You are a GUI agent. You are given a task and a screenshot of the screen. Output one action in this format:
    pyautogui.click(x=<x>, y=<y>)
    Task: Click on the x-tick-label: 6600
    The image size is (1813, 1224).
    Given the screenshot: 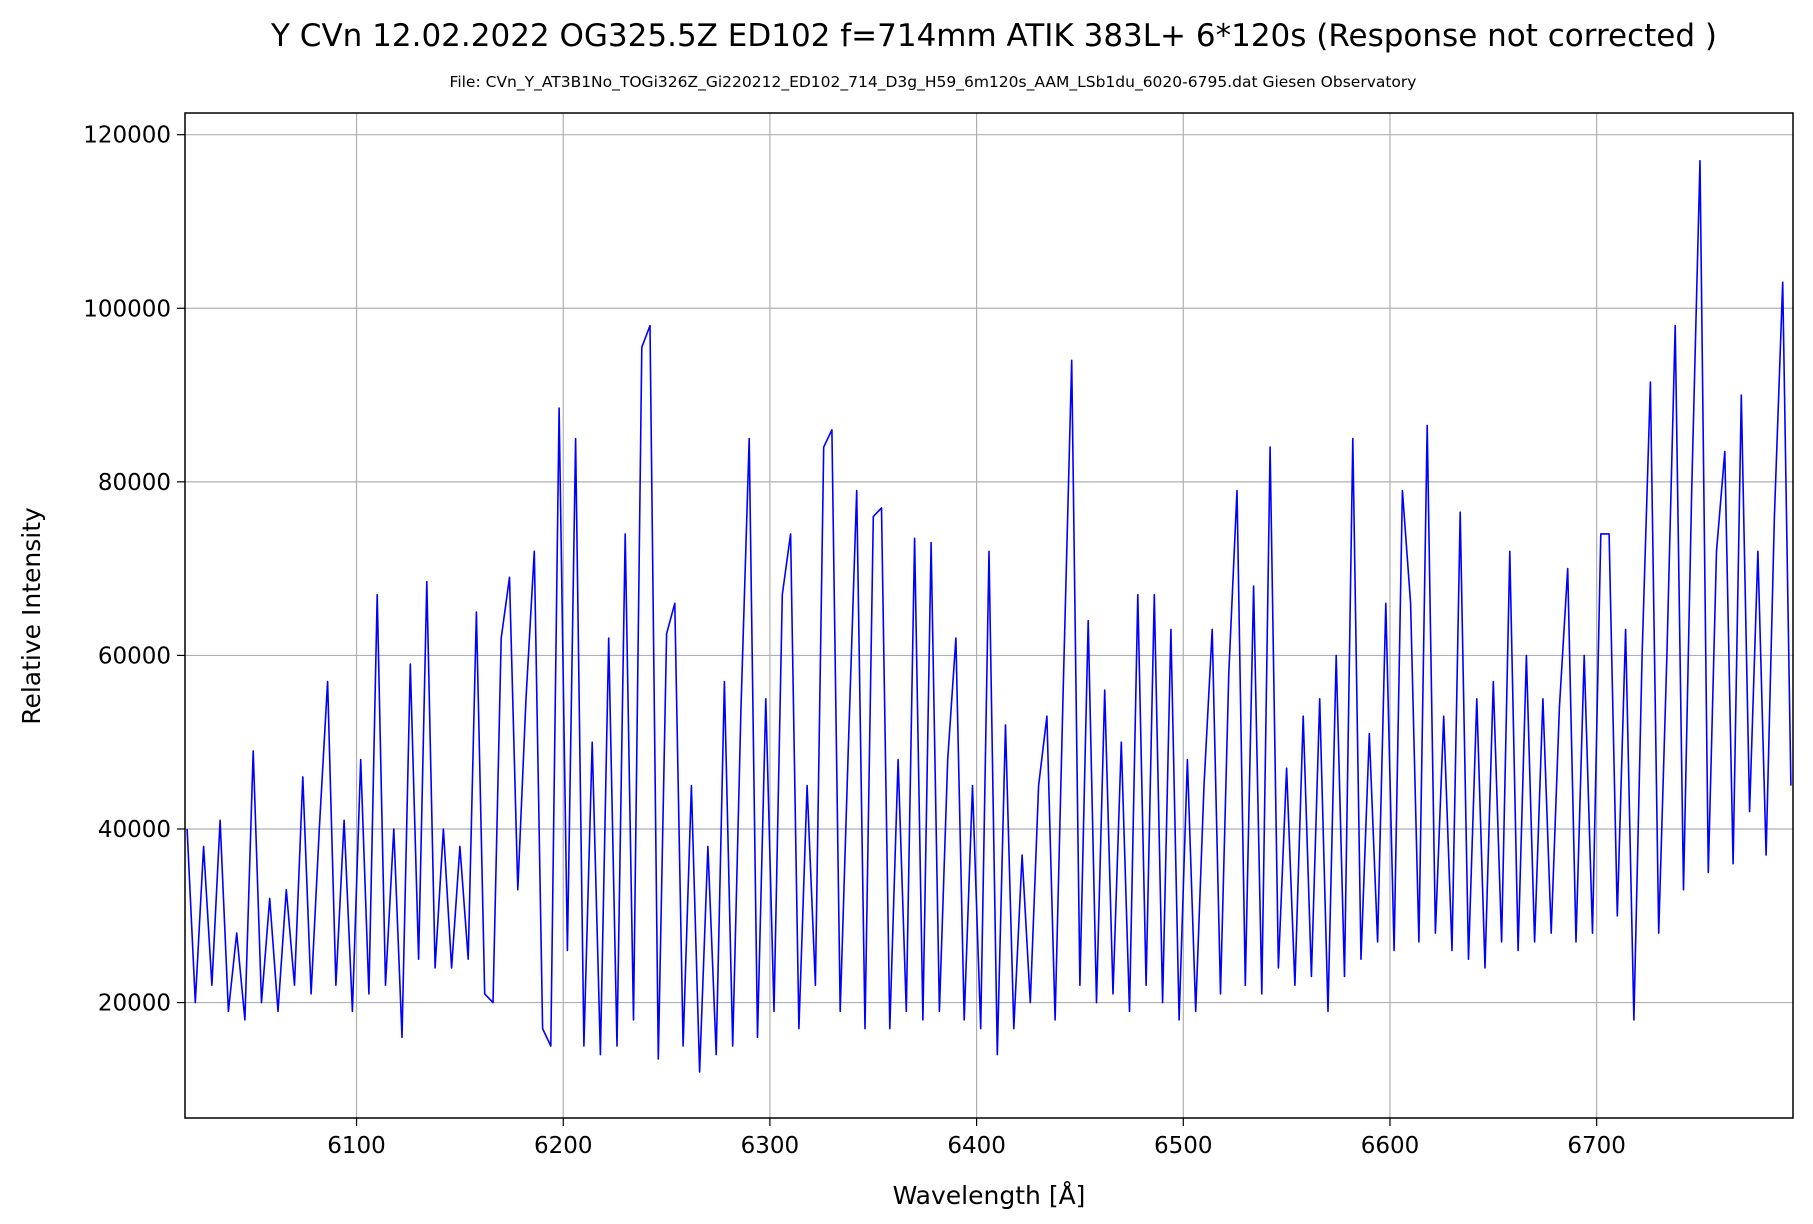 What is the action you would take?
    pyautogui.click(x=1390, y=1146)
    